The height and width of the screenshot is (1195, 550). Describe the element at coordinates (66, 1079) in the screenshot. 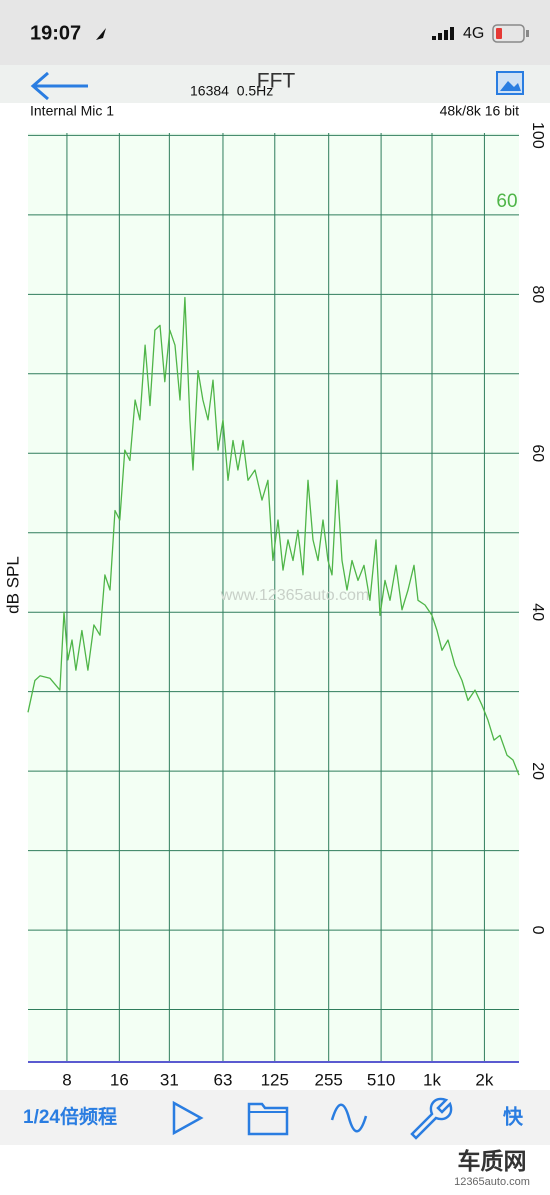

I see `x-tick-label: 8` at that location.